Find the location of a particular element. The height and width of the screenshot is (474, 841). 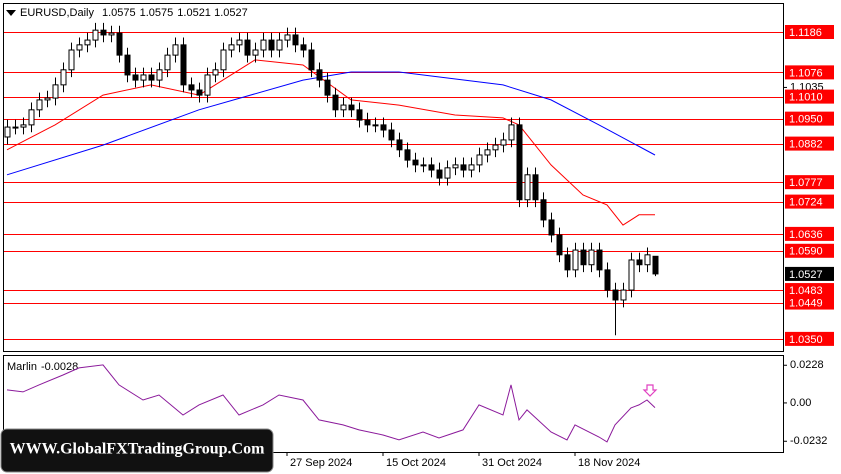

signal-arrow is located at coordinates (650, 390).